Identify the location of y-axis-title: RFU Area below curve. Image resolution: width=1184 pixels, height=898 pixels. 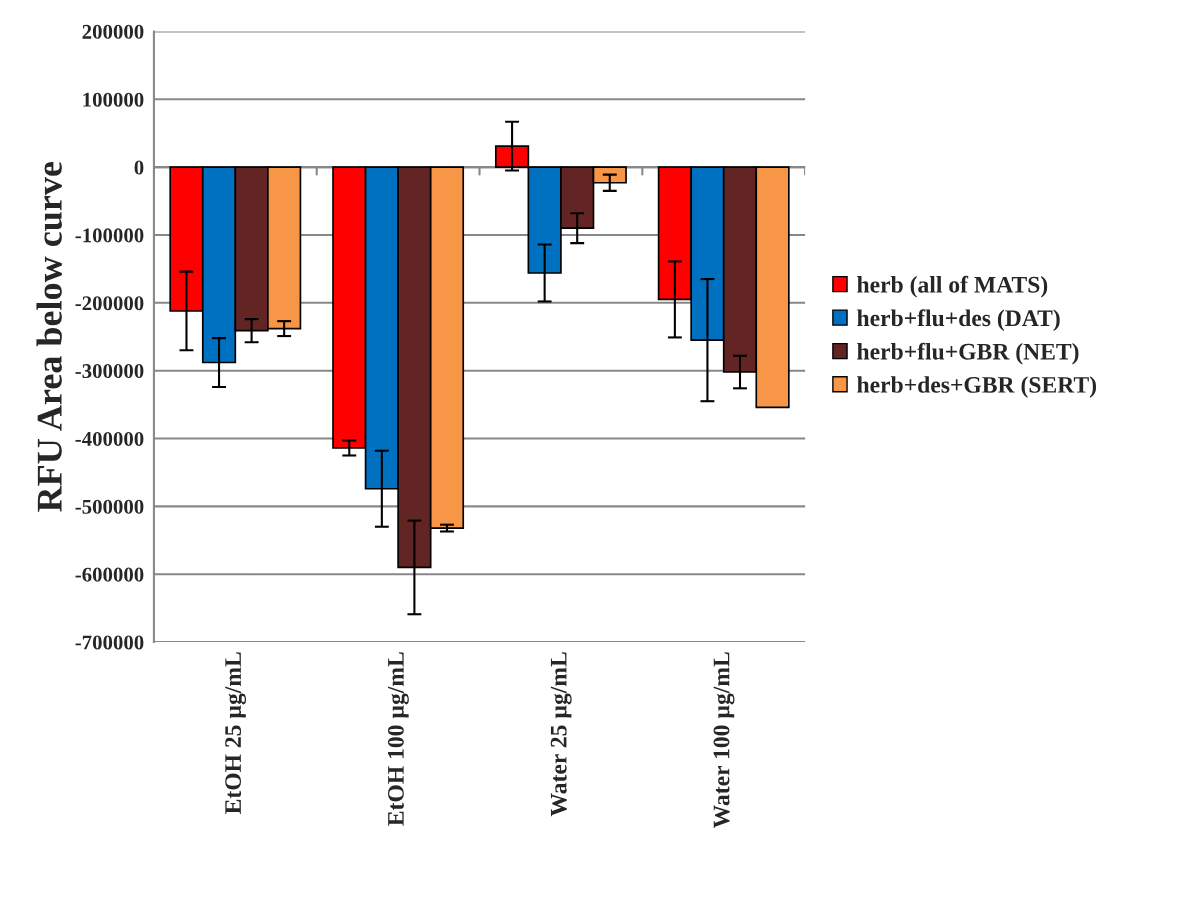
(49, 337).